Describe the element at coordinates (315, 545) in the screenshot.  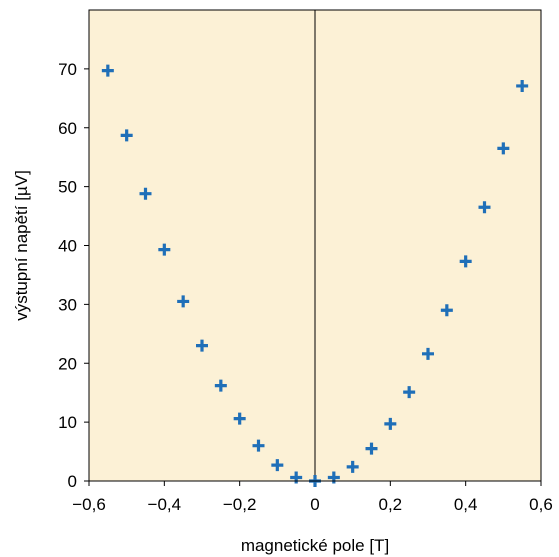
I see `x-axis-title: magnetické pole [T]` at that location.